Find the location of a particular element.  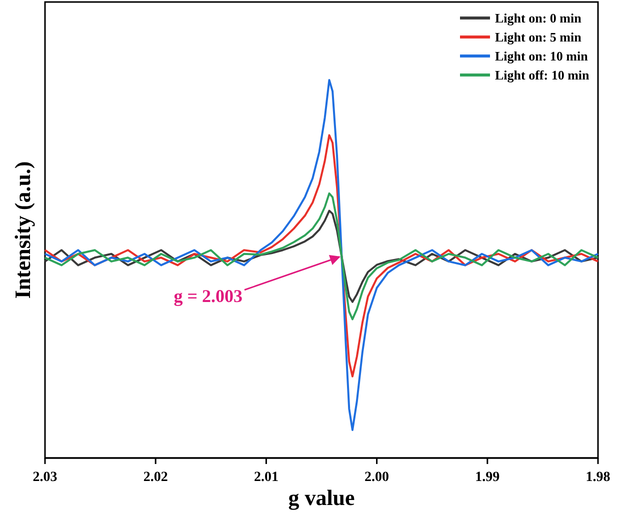

x-tick-label: 2.00 is located at coordinates (377, 477).